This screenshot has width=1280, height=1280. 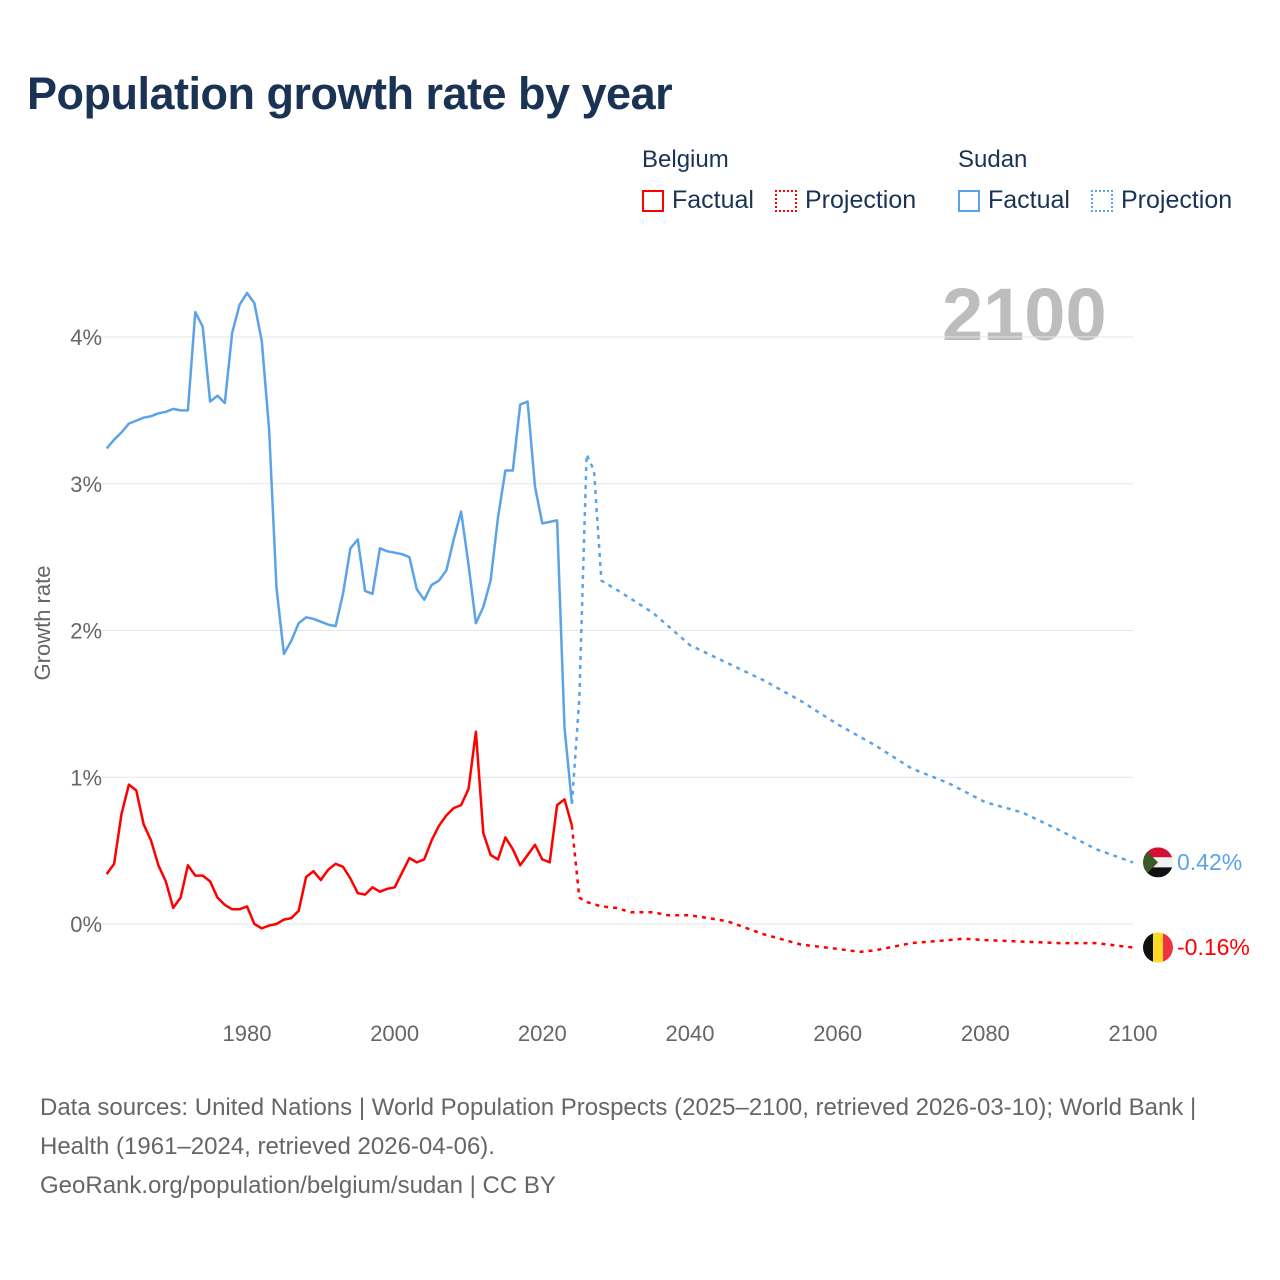 What do you see at coordinates (1210, 862) in the screenshot?
I see `end-label-sudan: 0.42%` at bounding box center [1210, 862].